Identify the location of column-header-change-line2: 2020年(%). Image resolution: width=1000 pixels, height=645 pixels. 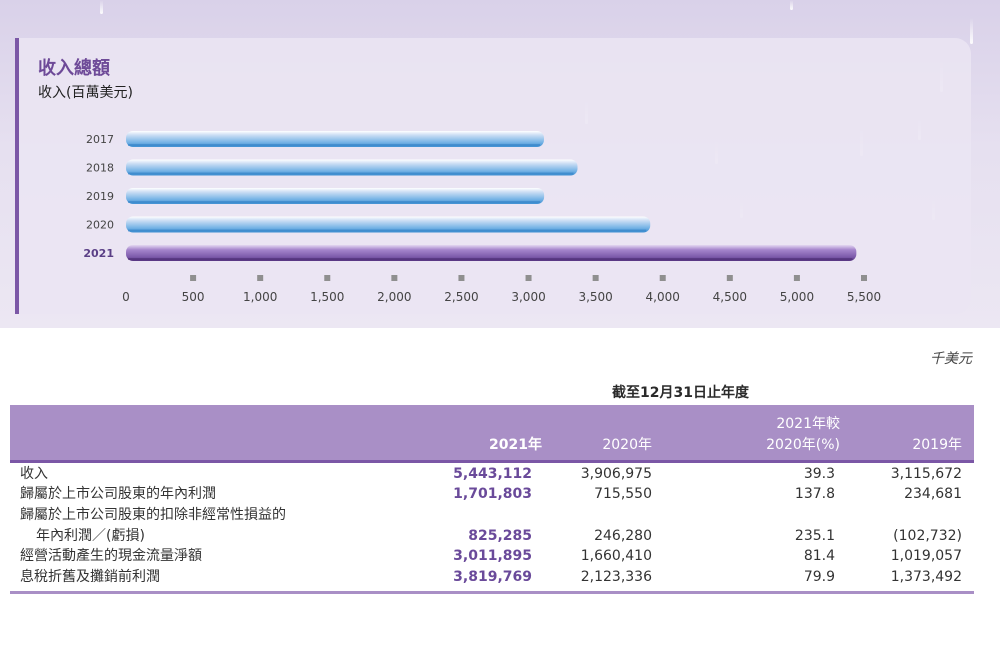
(803, 445).